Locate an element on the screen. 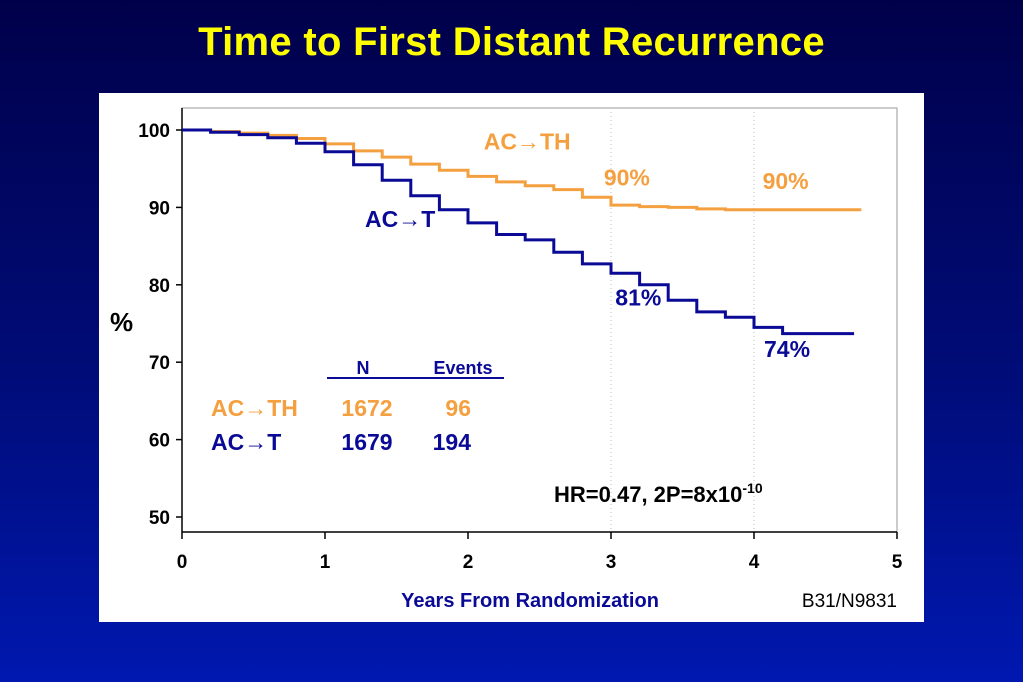  percent-annotation-1: 90% is located at coordinates (627, 178).